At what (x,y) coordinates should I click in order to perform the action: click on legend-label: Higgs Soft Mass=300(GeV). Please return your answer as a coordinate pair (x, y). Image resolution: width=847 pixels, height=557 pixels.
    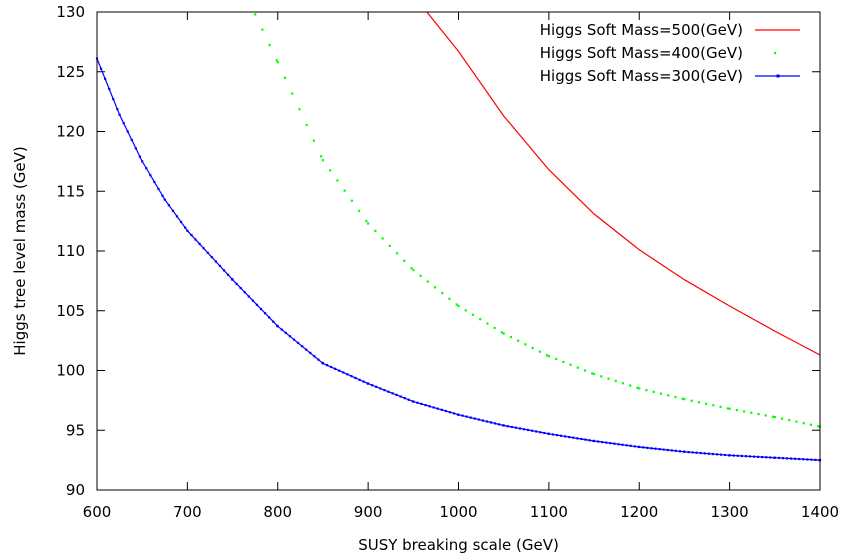
    Looking at the image, I should click on (641, 76).